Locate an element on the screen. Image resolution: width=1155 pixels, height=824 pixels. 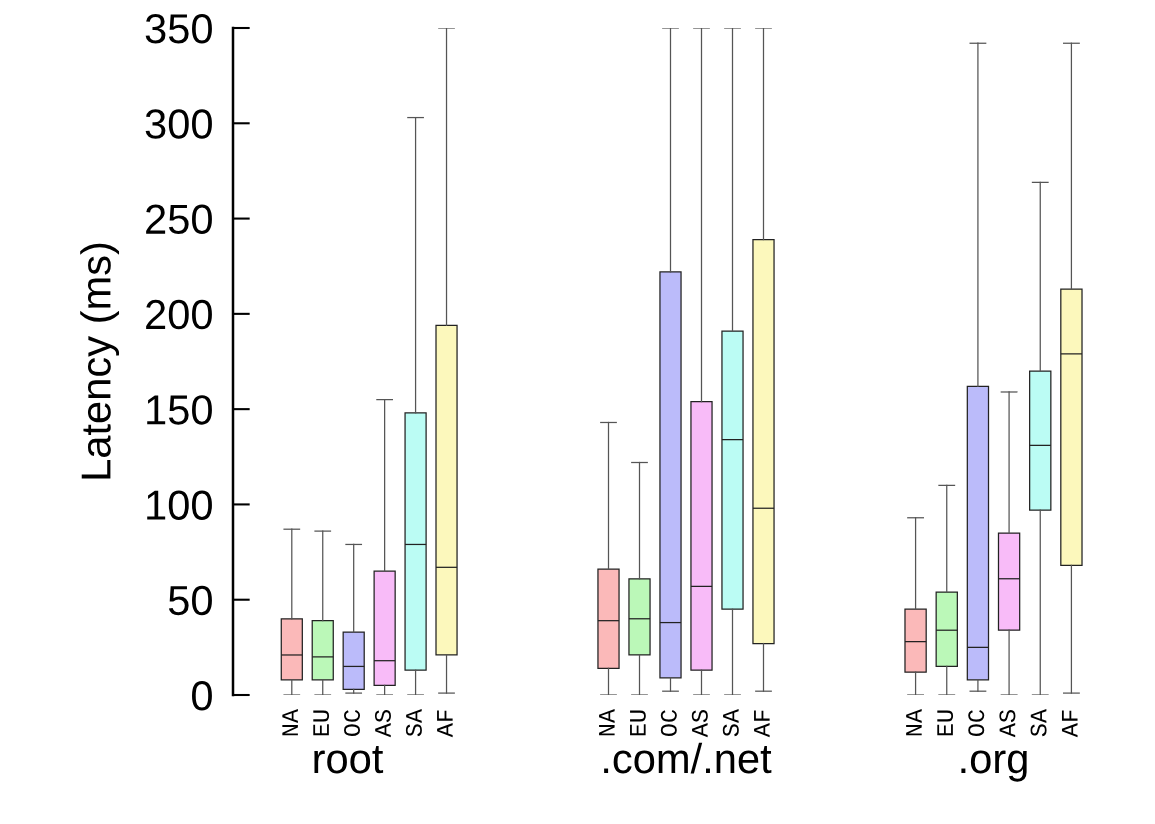
x-axis-title: .com/.net is located at coordinates (688, 758).